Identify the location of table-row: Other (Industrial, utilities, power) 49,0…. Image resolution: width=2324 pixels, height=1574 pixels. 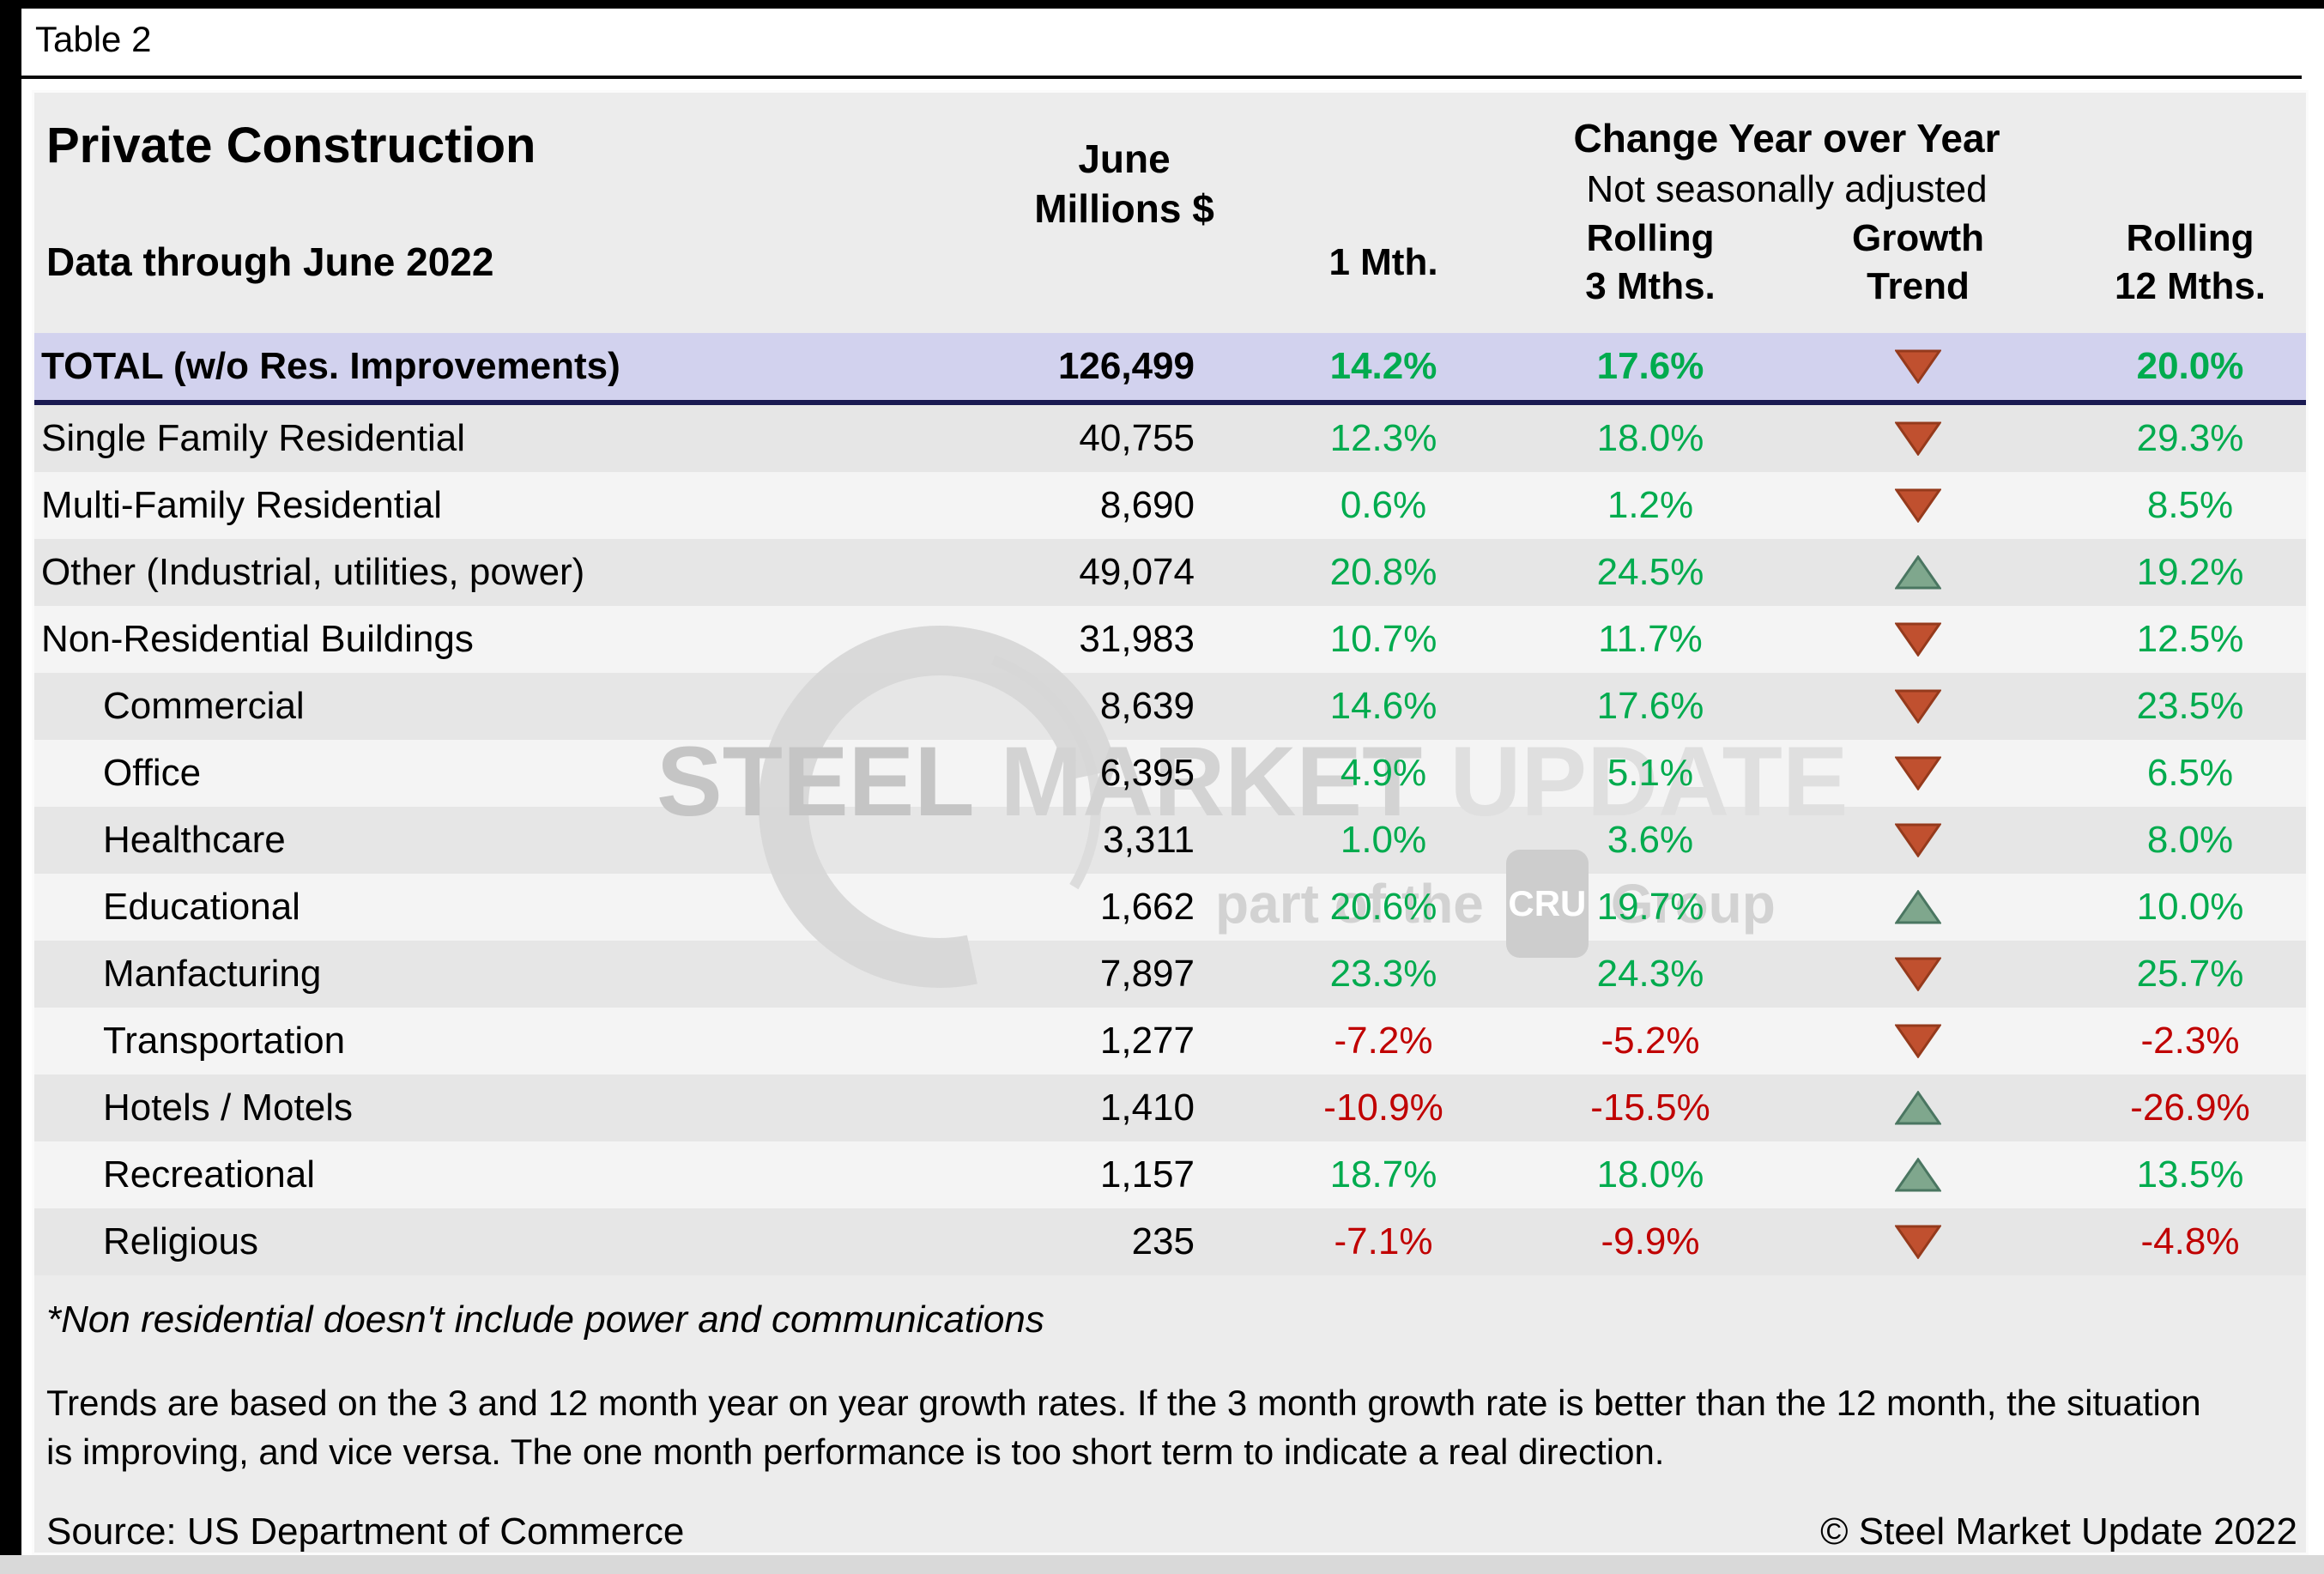
(1170, 572).